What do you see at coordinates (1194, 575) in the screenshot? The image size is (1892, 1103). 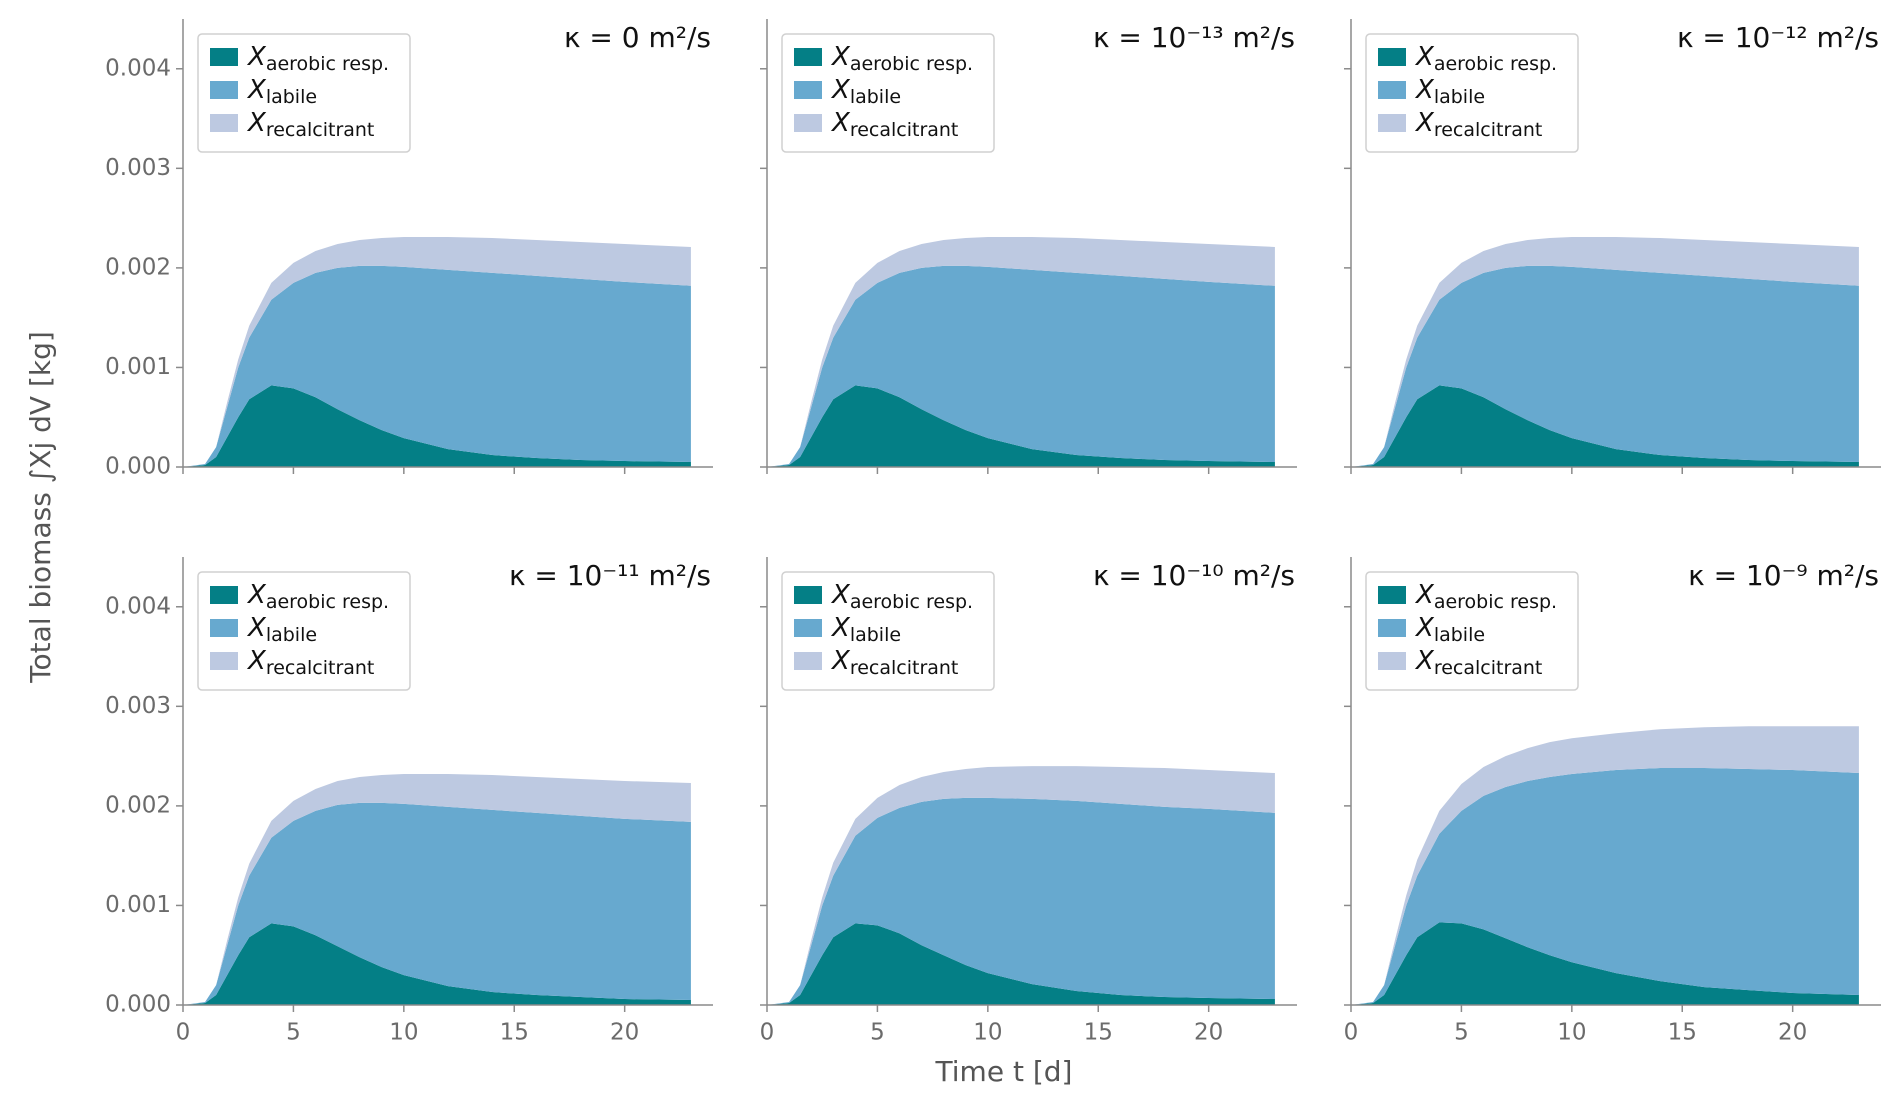 I see `panel-title: κ = 10⁻¹⁰ m²/s` at bounding box center [1194, 575].